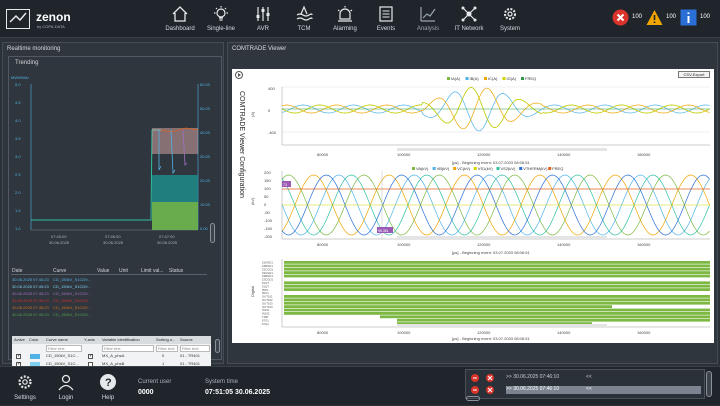 This screenshot has height=406, width=720. I want to click on col-curve-name: Curve name, so click(57, 339).